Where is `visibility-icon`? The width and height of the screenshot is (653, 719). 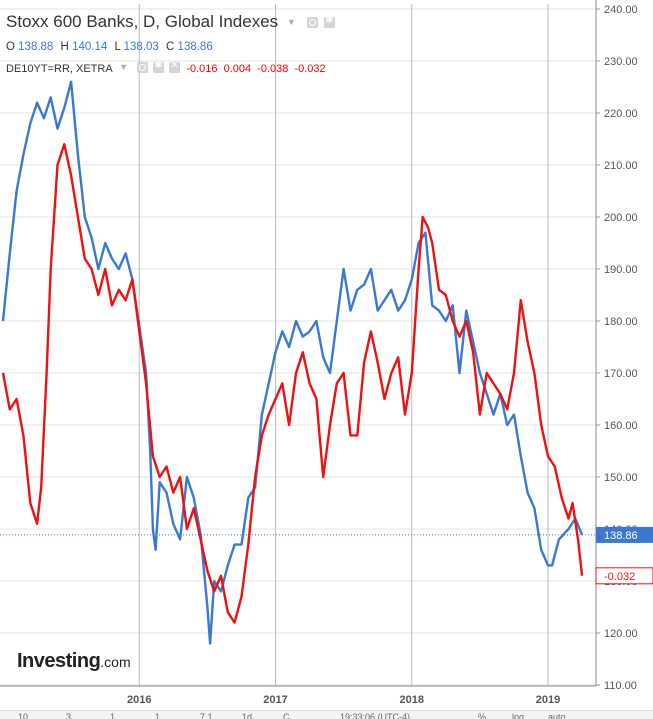
visibility-icon is located at coordinates (312, 22).